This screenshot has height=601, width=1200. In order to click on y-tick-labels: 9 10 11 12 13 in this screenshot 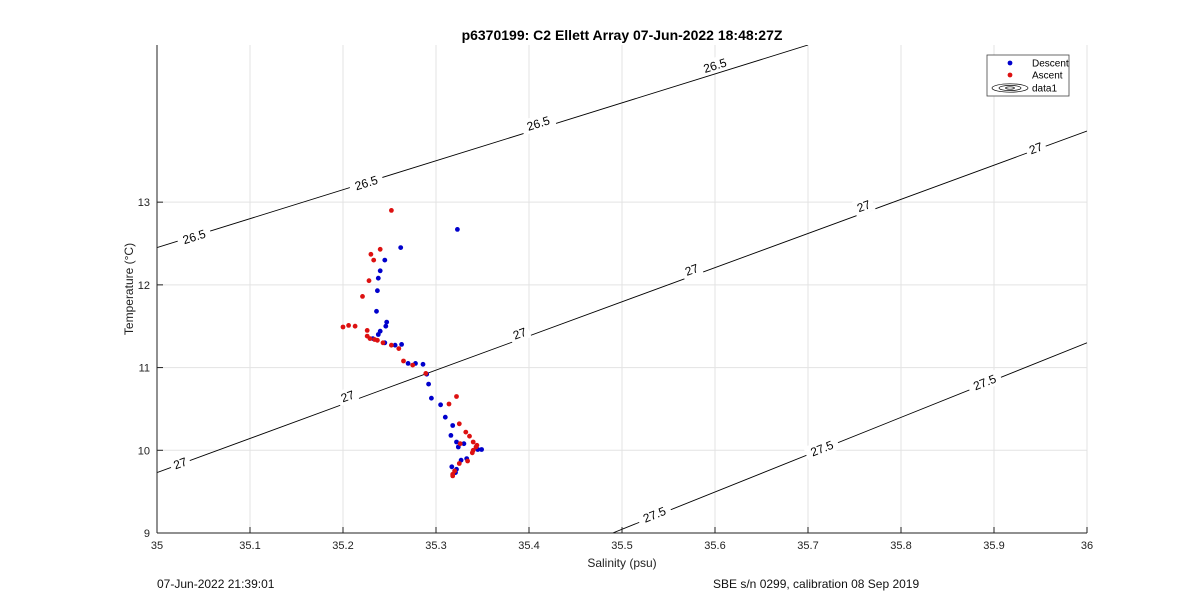, I will do `click(144, 368)`.